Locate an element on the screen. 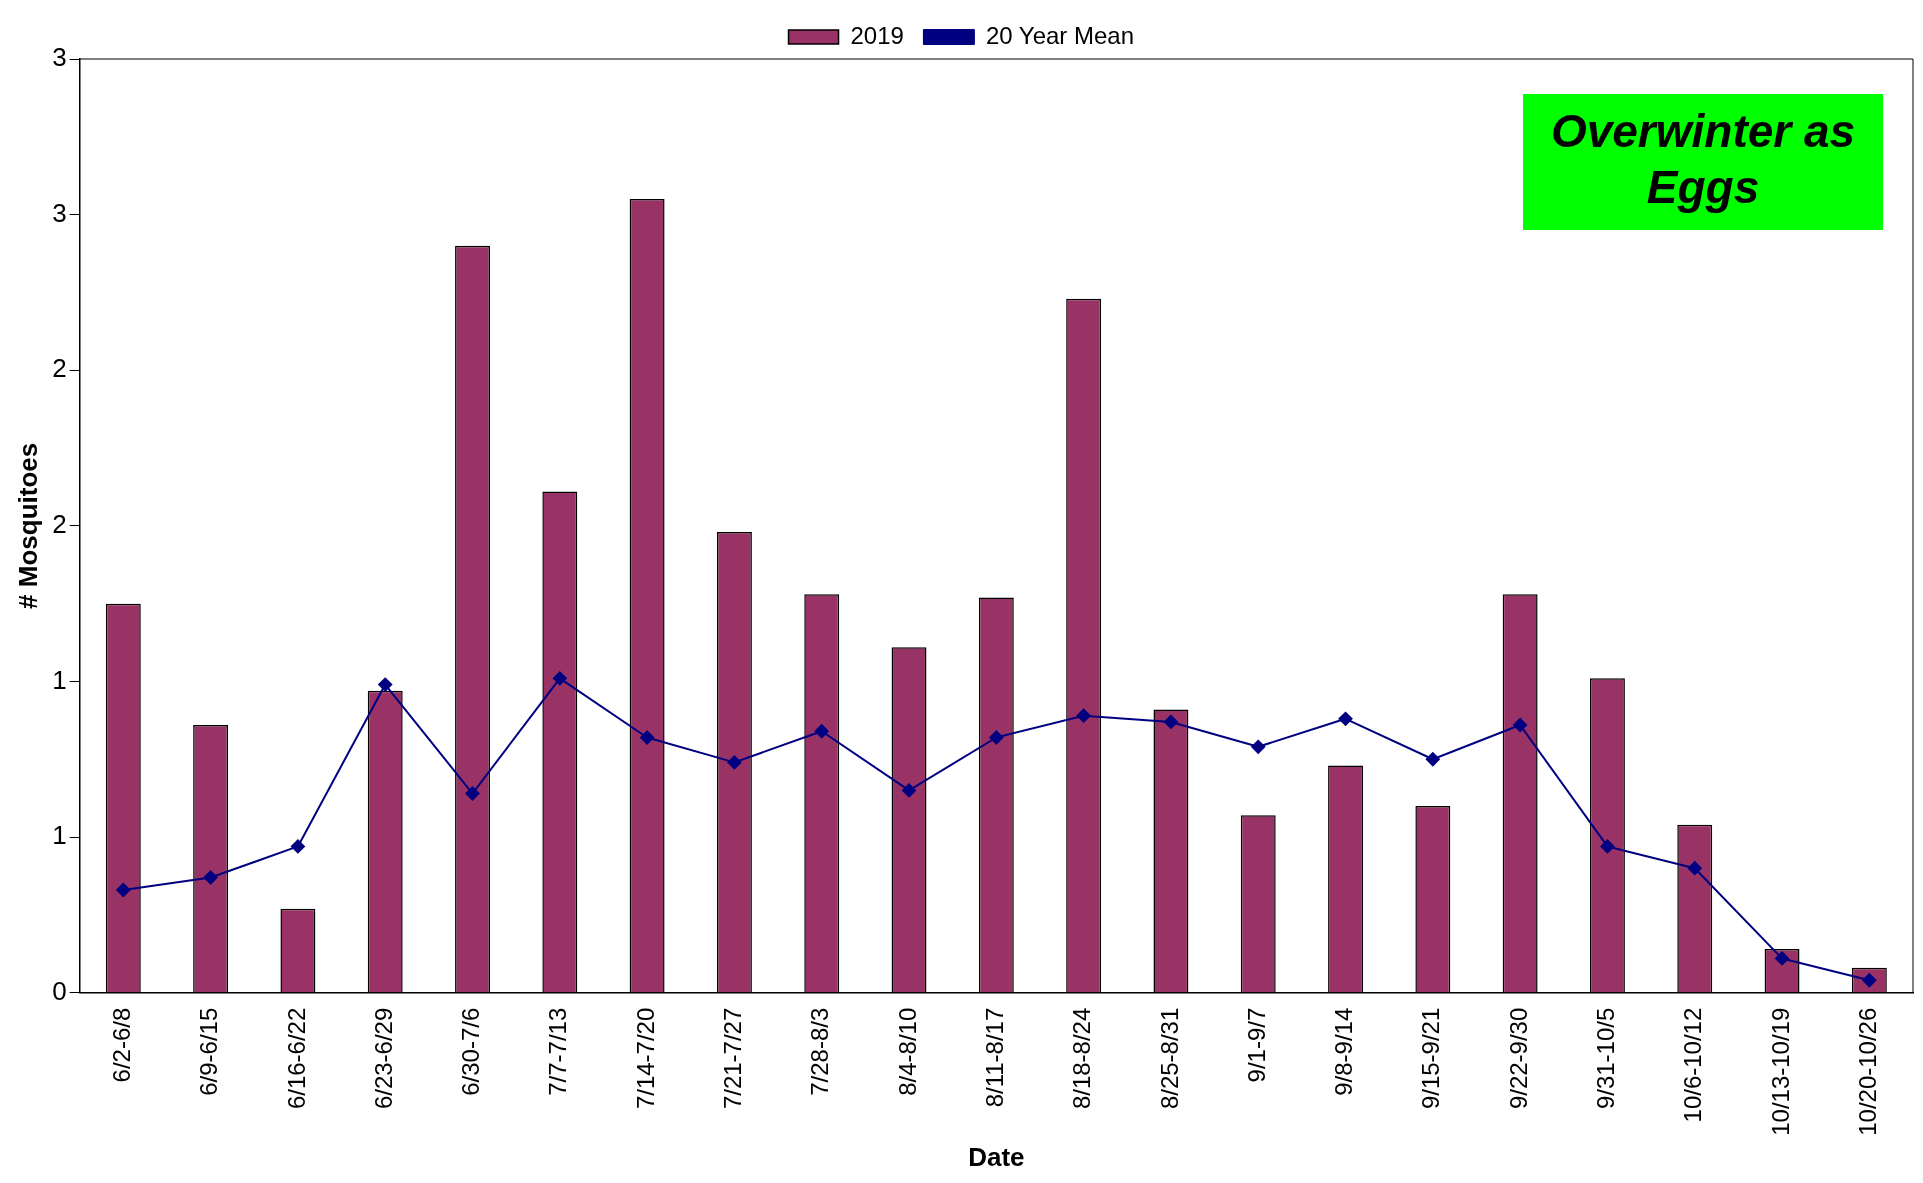 The height and width of the screenshot is (1183, 1923). x-tick-label: 7/28-8/3 is located at coordinates (820, 1051).